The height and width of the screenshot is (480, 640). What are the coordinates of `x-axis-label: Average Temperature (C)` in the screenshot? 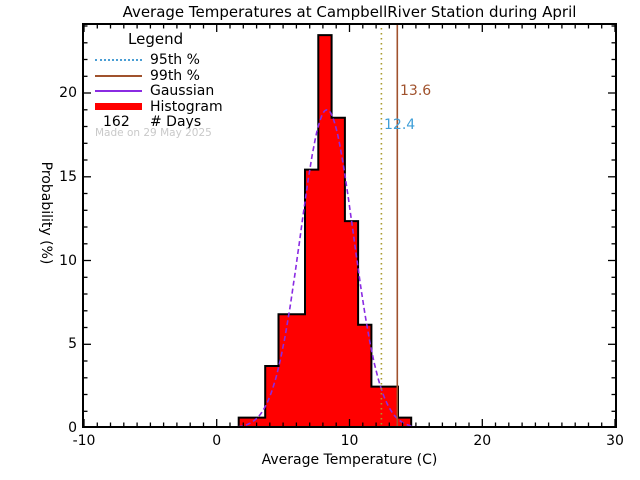 It's located at (349, 460).